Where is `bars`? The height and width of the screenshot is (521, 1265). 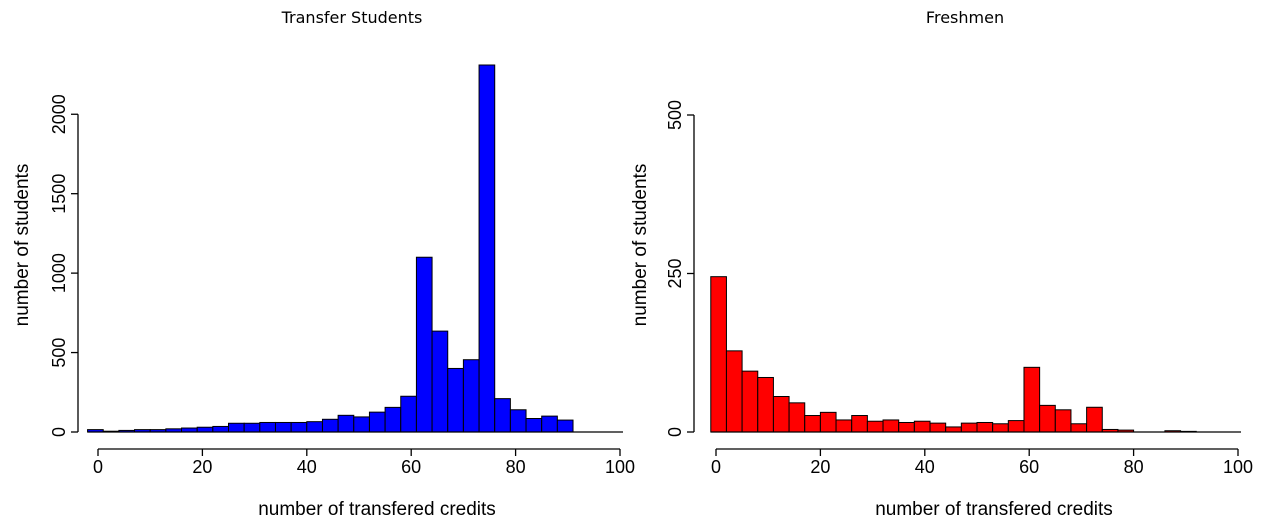
bars is located at coordinates (976, 354).